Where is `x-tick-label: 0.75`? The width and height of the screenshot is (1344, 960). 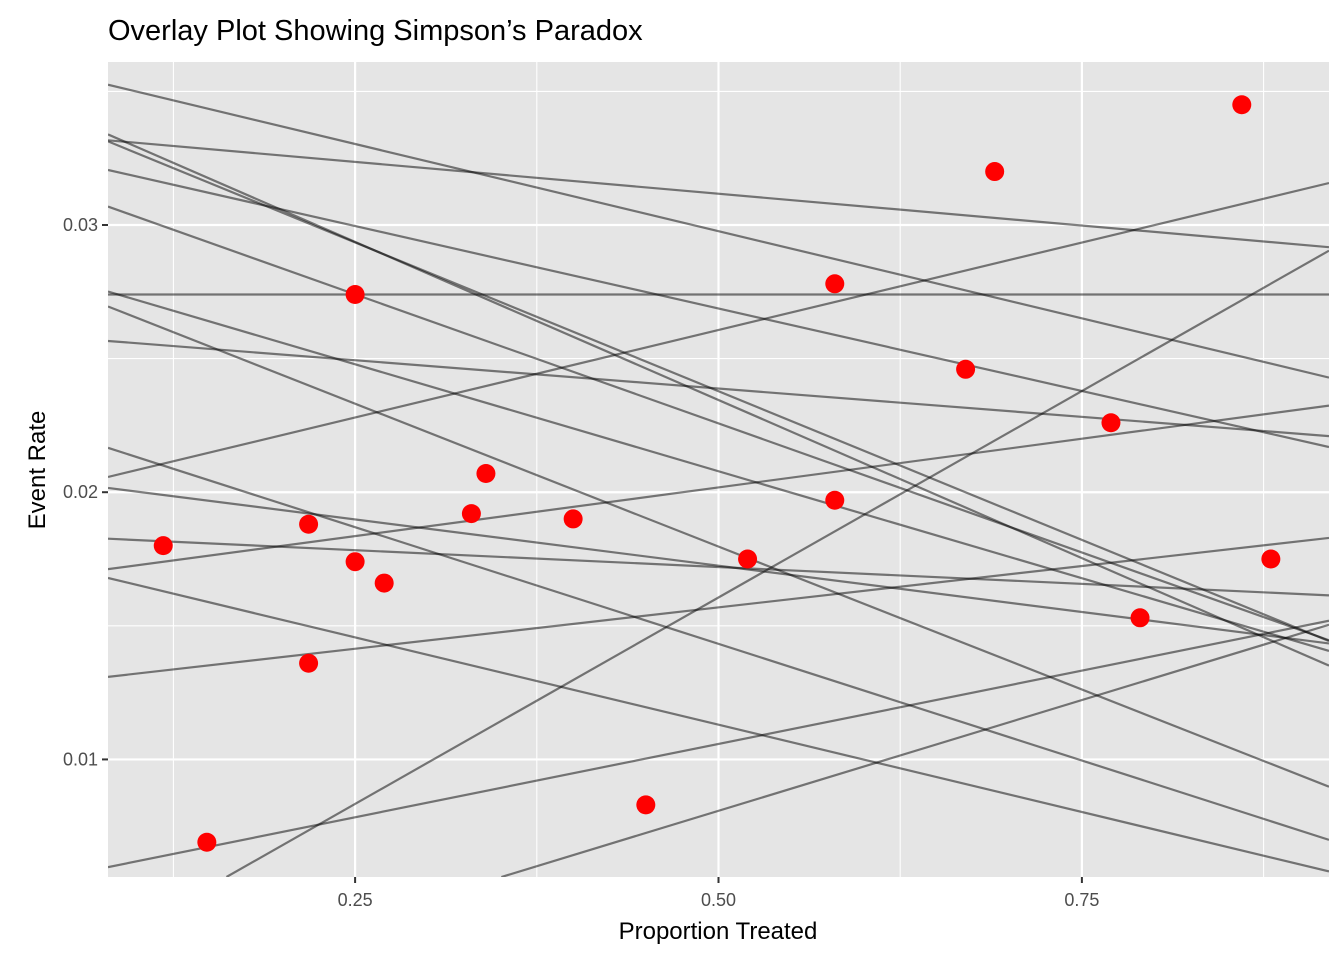 x-tick-label: 0.75 is located at coordinates (1081, 900).